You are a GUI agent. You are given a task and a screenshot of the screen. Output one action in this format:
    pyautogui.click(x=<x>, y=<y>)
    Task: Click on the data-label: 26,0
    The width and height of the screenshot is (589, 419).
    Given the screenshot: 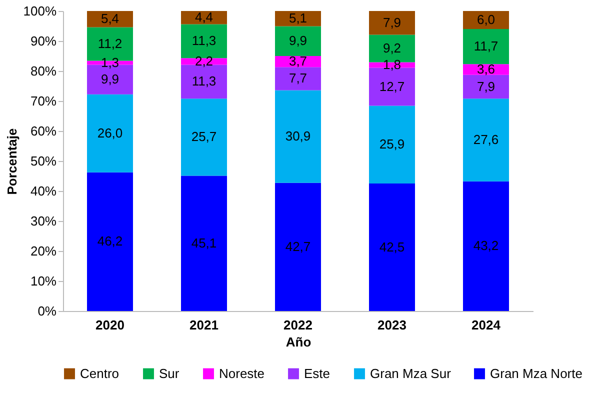 What is the action you would take?
    pyautogui.click(x=110, y=132)
    